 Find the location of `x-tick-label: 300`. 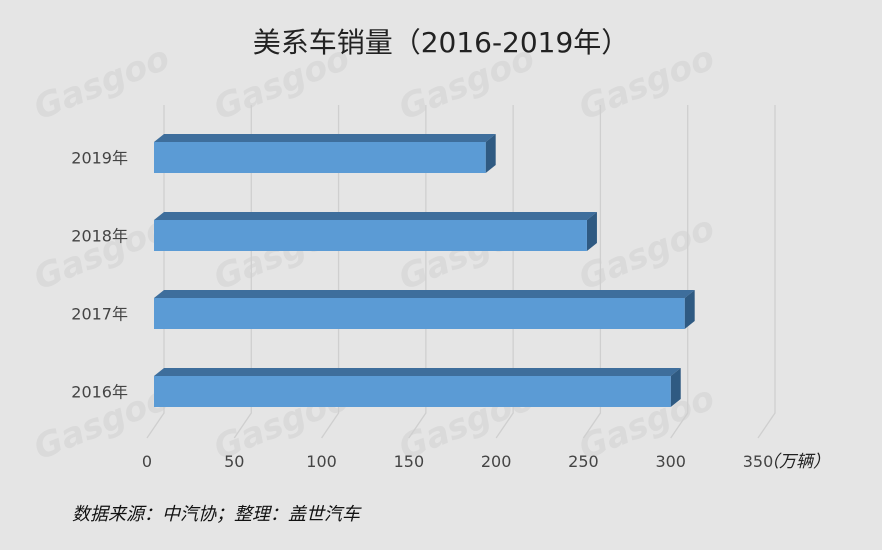

x-tick-label: 300 is located at coordinates (670, 461).